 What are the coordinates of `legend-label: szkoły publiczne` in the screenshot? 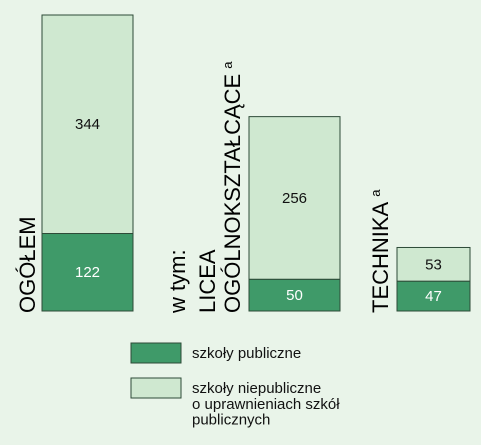 It's located at (246, 353).